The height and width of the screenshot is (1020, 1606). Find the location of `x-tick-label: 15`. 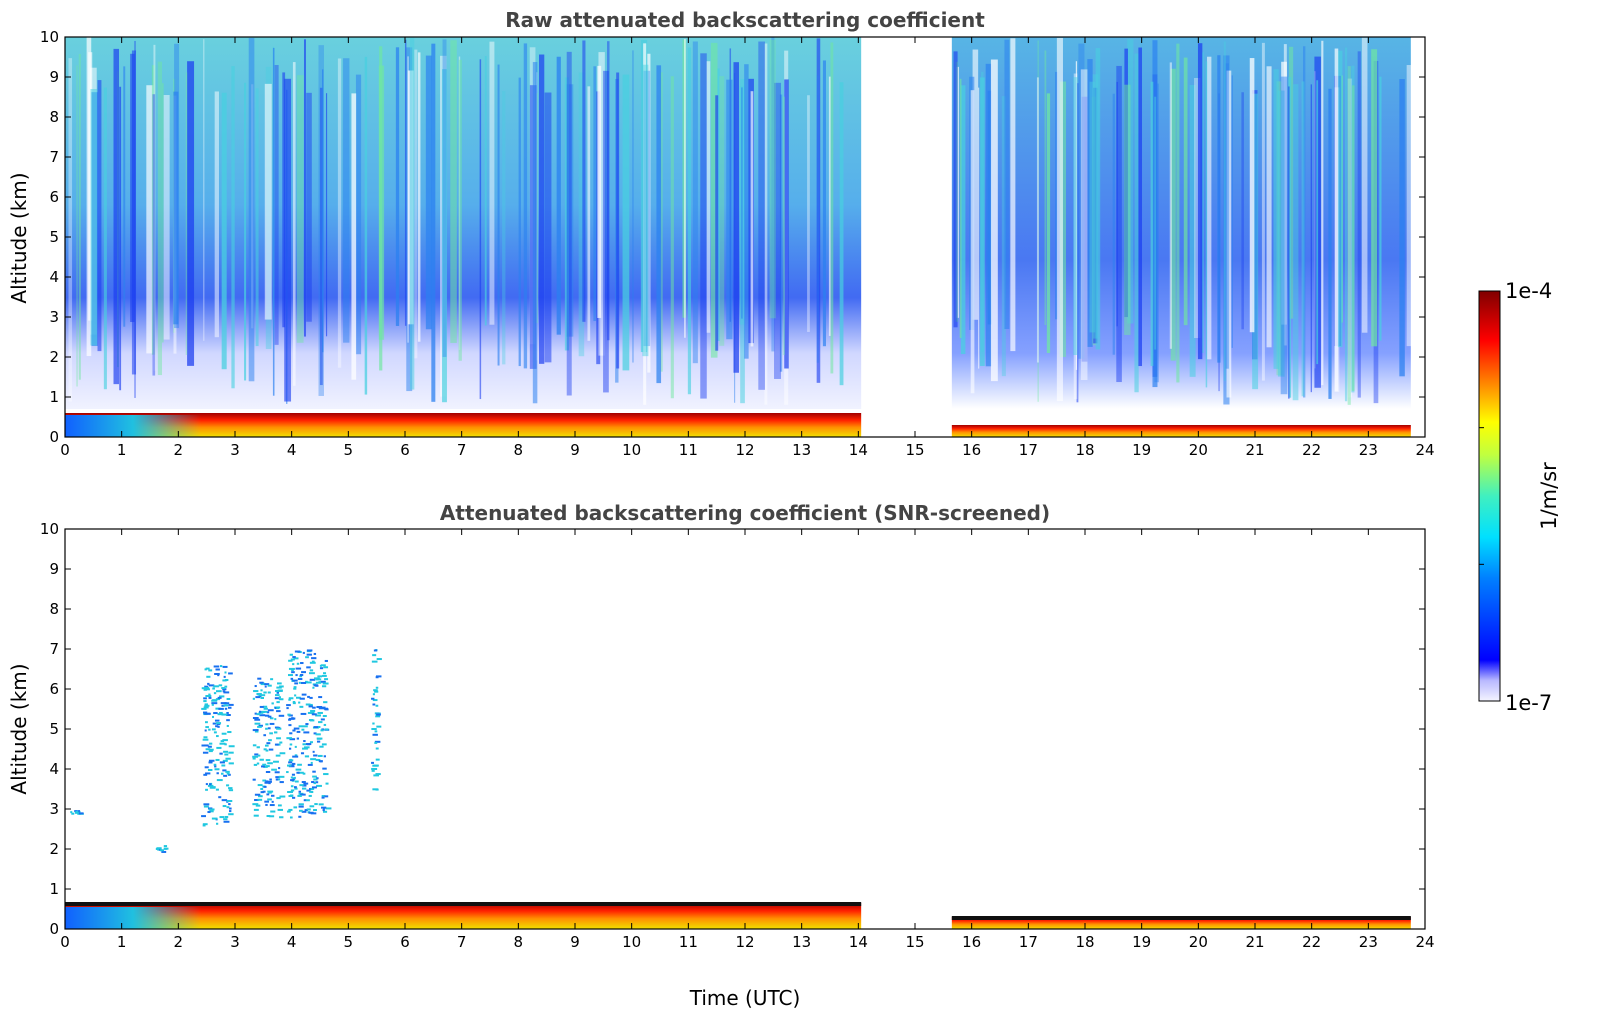

x-tick-label: 15 is located at coordinates (914, 942).